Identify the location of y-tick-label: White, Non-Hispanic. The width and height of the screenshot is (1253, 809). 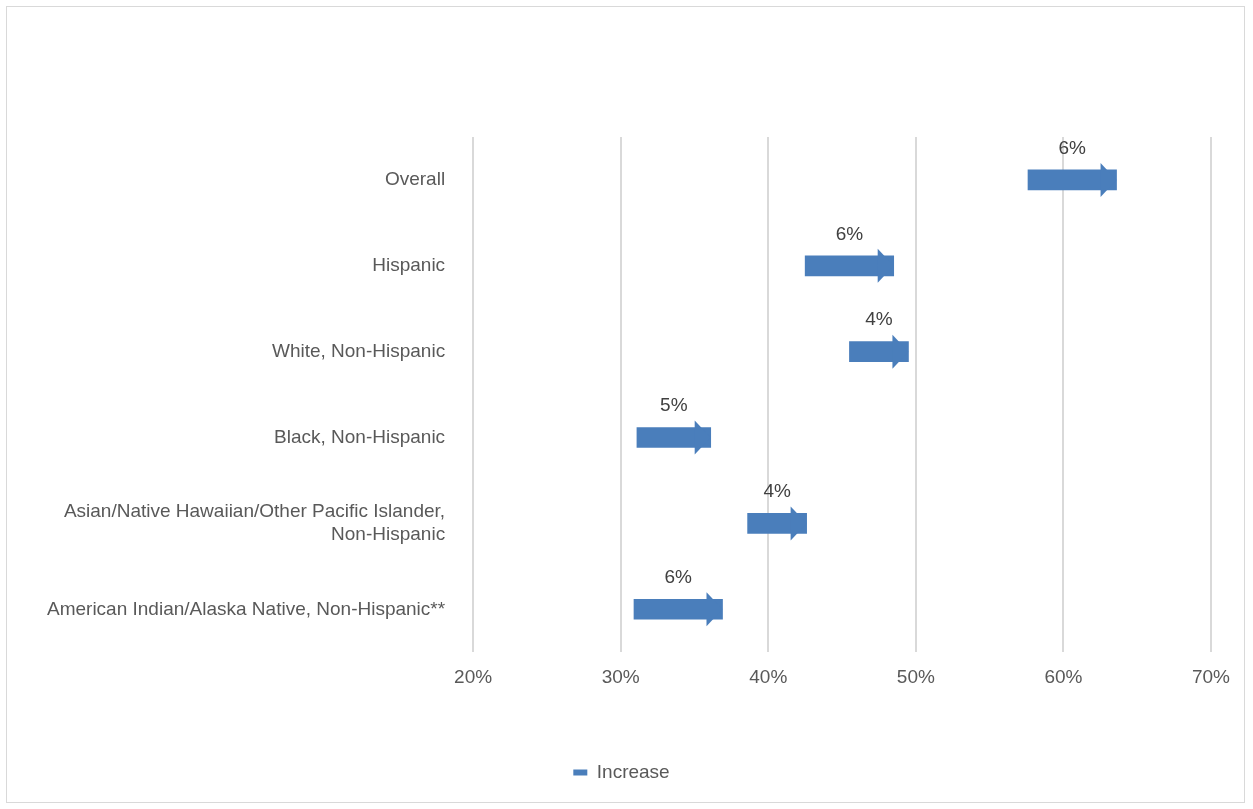
(358, 350).